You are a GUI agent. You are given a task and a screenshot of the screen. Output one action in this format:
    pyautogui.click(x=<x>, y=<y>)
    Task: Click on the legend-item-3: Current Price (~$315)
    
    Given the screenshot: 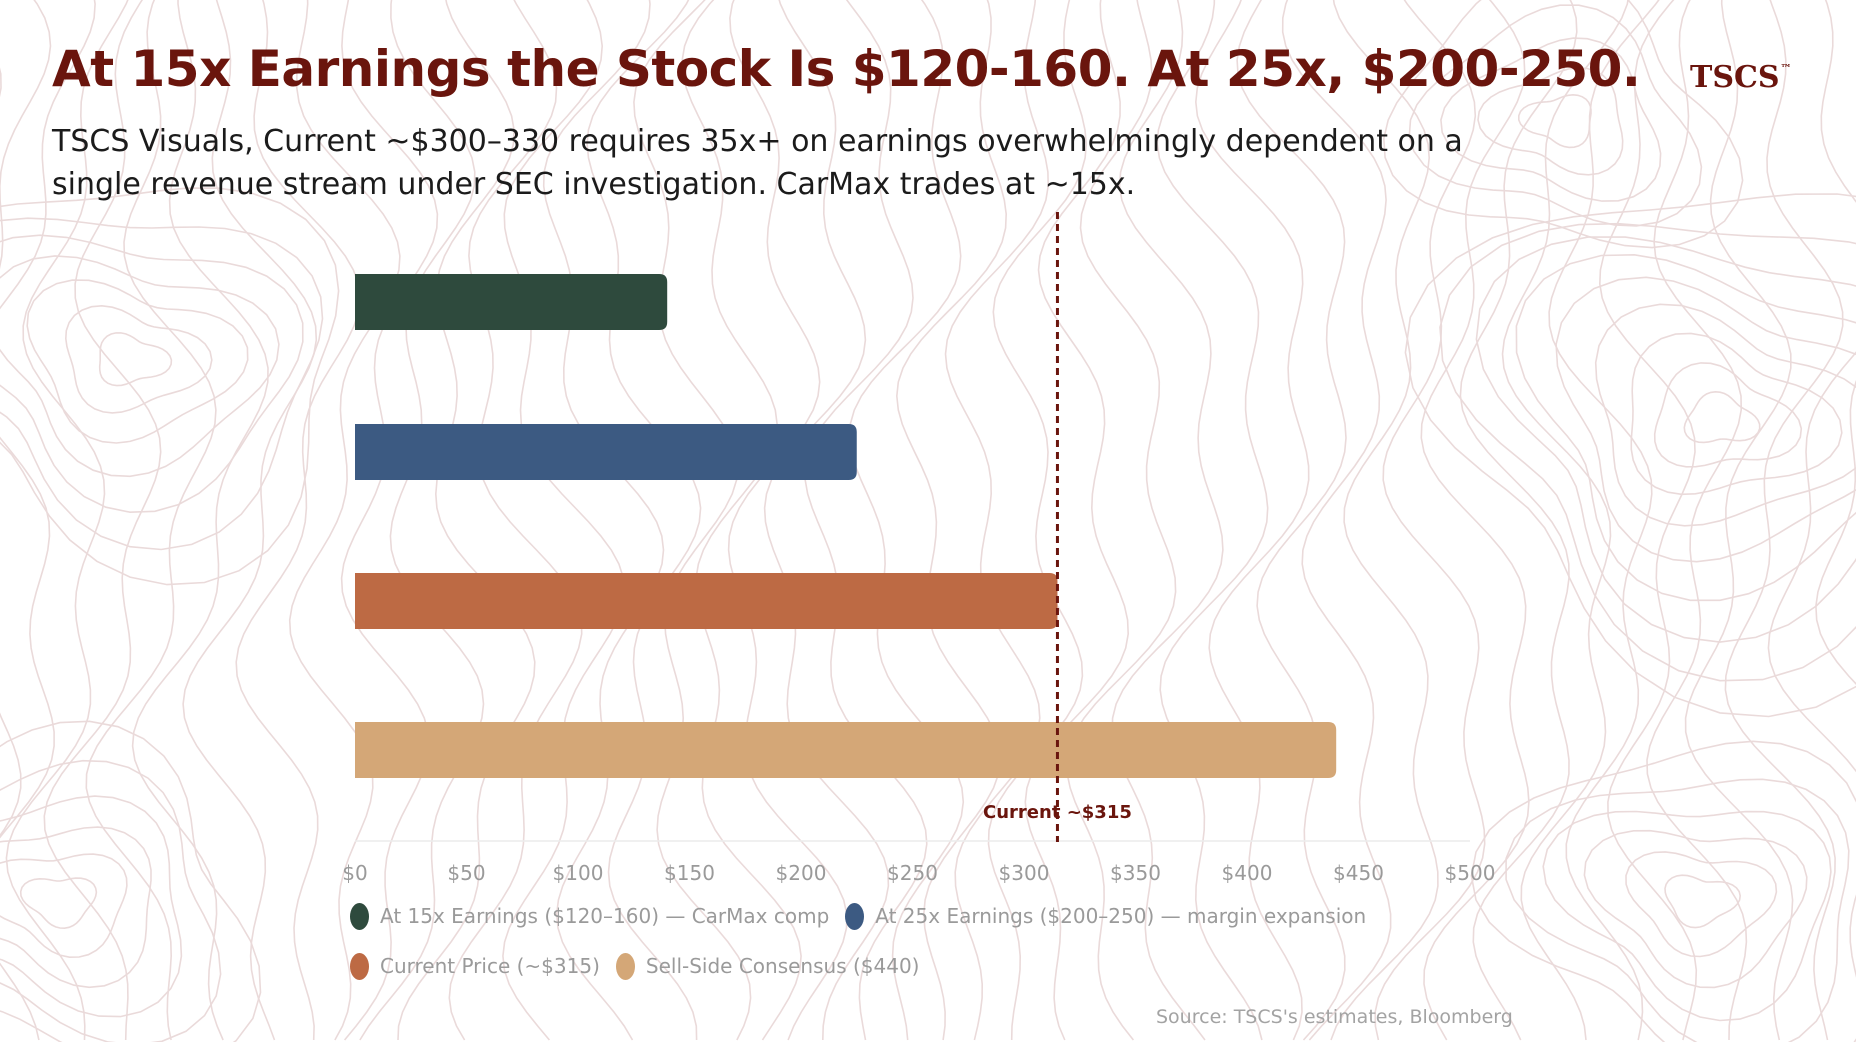 What is the action you would take?
    pyautogui.click(x=475, y=966)
    